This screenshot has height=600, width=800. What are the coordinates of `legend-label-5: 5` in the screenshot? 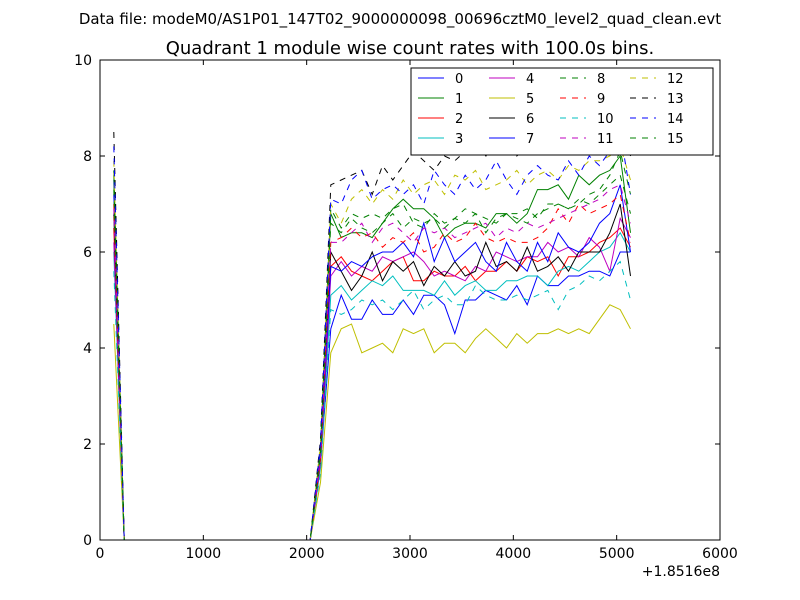 It's located at (530, 99).